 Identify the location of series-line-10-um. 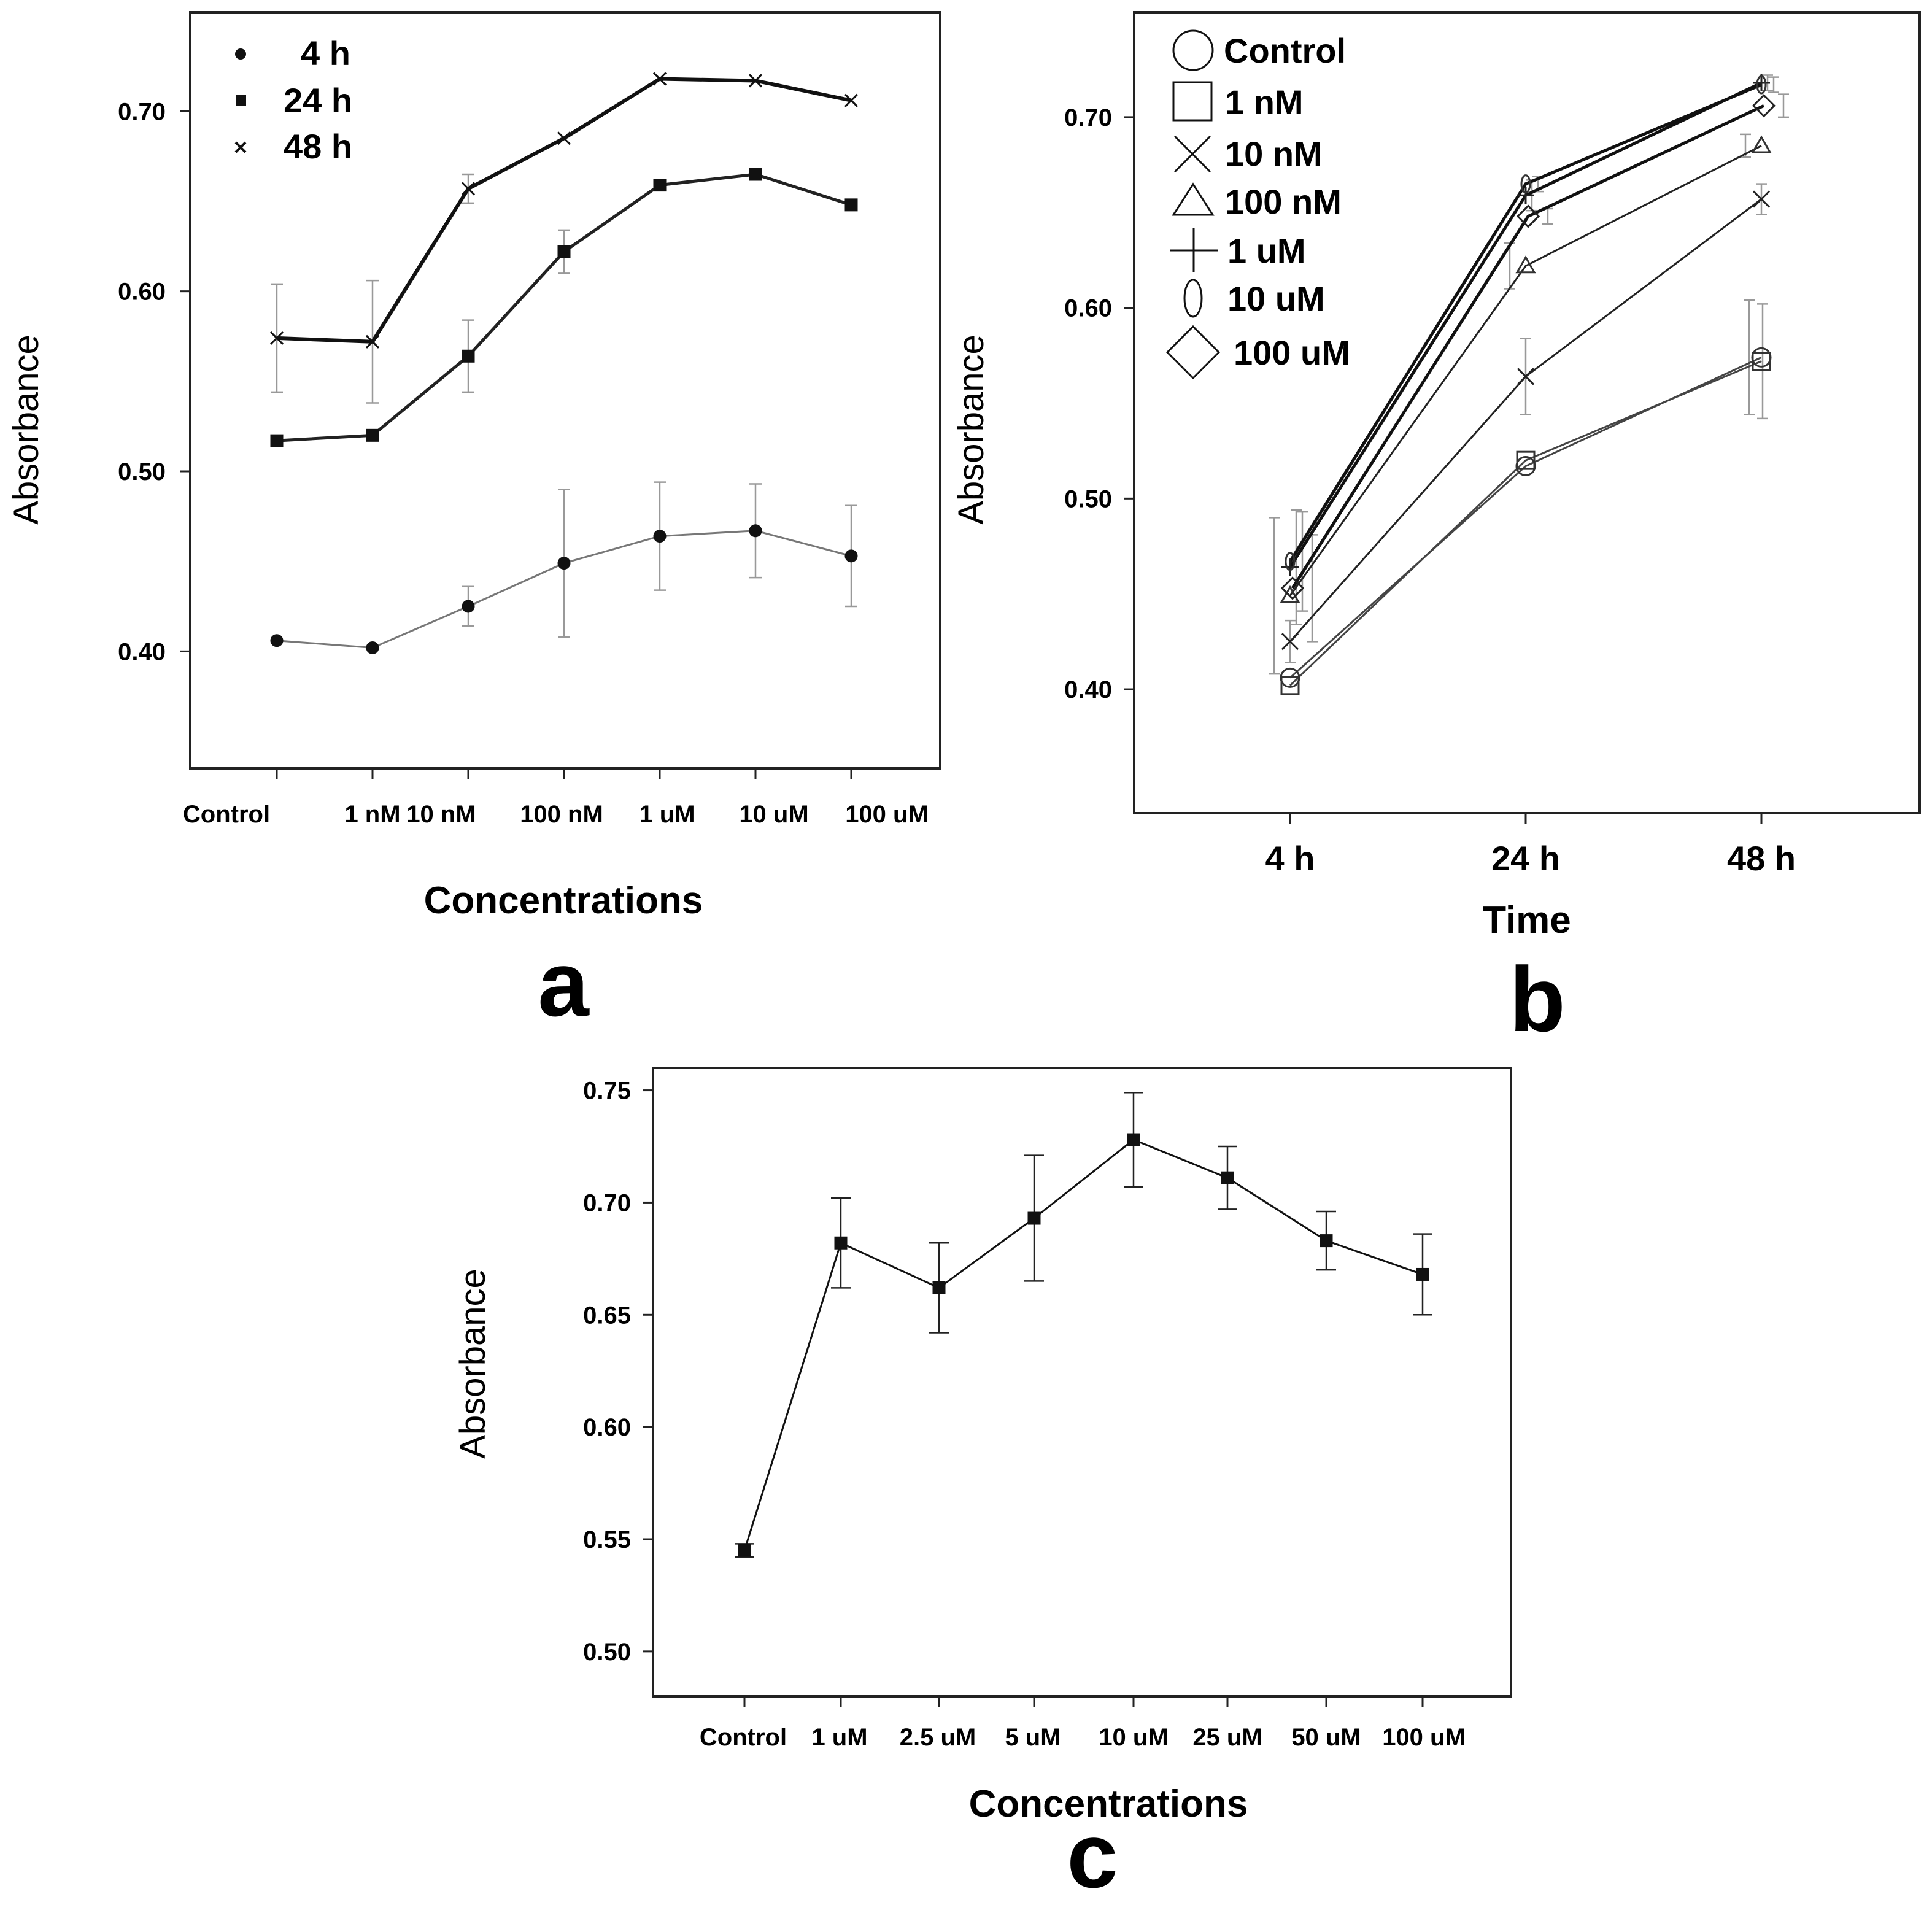
(1525, 323).